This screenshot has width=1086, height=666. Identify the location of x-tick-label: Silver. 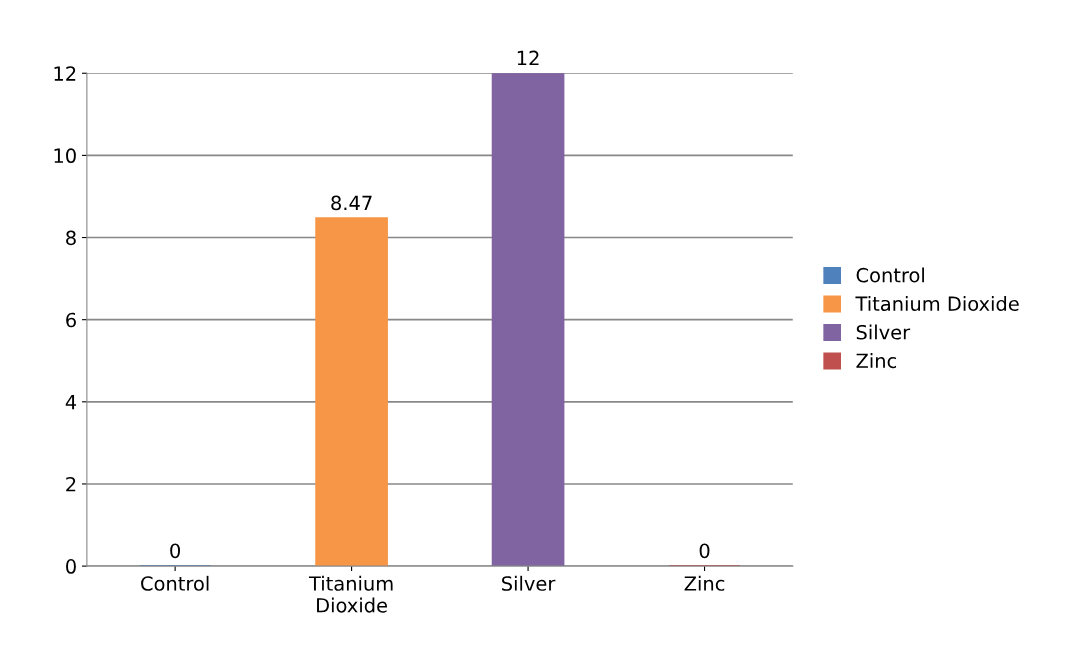
(529, 583).